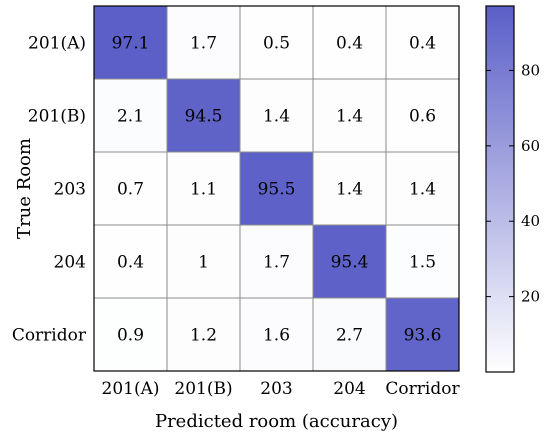 The image size is (550, 441). I want to click on cell-value-label: 0.6, so click(422, 117).